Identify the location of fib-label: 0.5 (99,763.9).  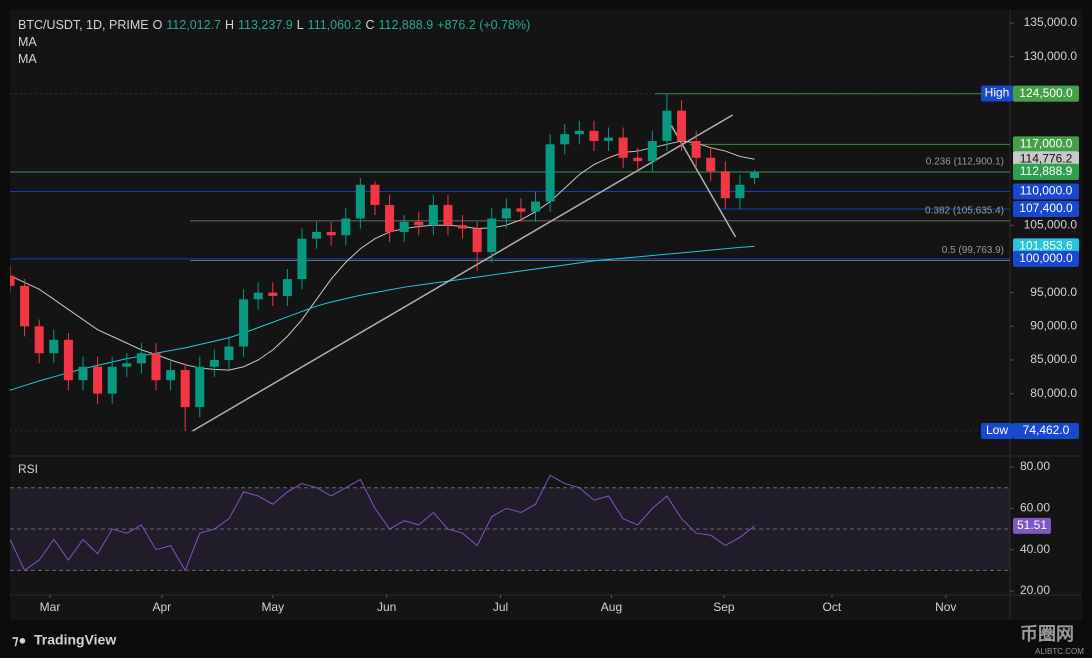
(973, 250).